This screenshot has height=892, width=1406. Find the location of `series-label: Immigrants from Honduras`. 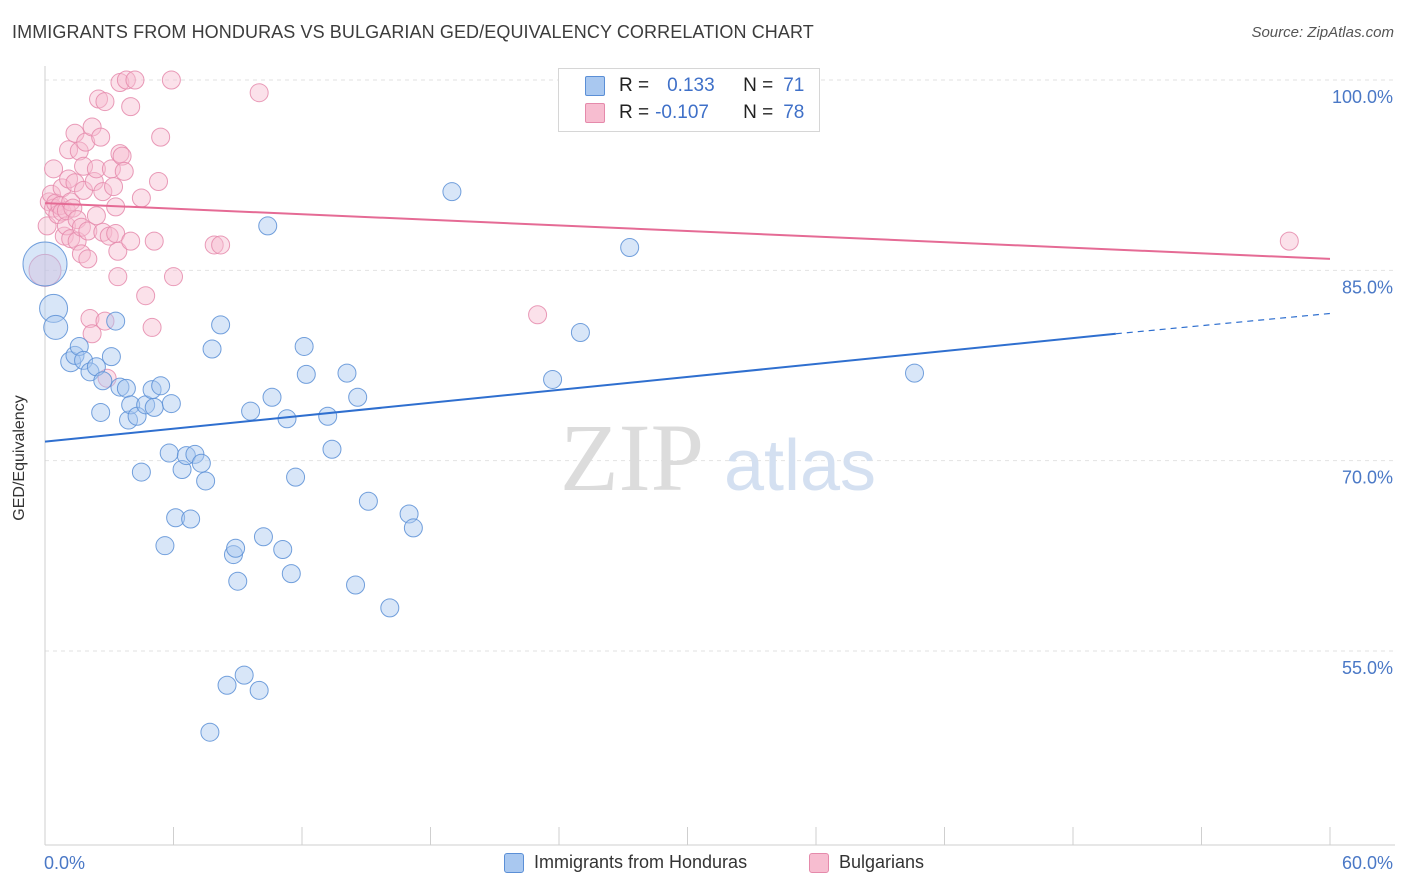

series-label: Immigrants from Honduras is located at coordinates (641, 862).